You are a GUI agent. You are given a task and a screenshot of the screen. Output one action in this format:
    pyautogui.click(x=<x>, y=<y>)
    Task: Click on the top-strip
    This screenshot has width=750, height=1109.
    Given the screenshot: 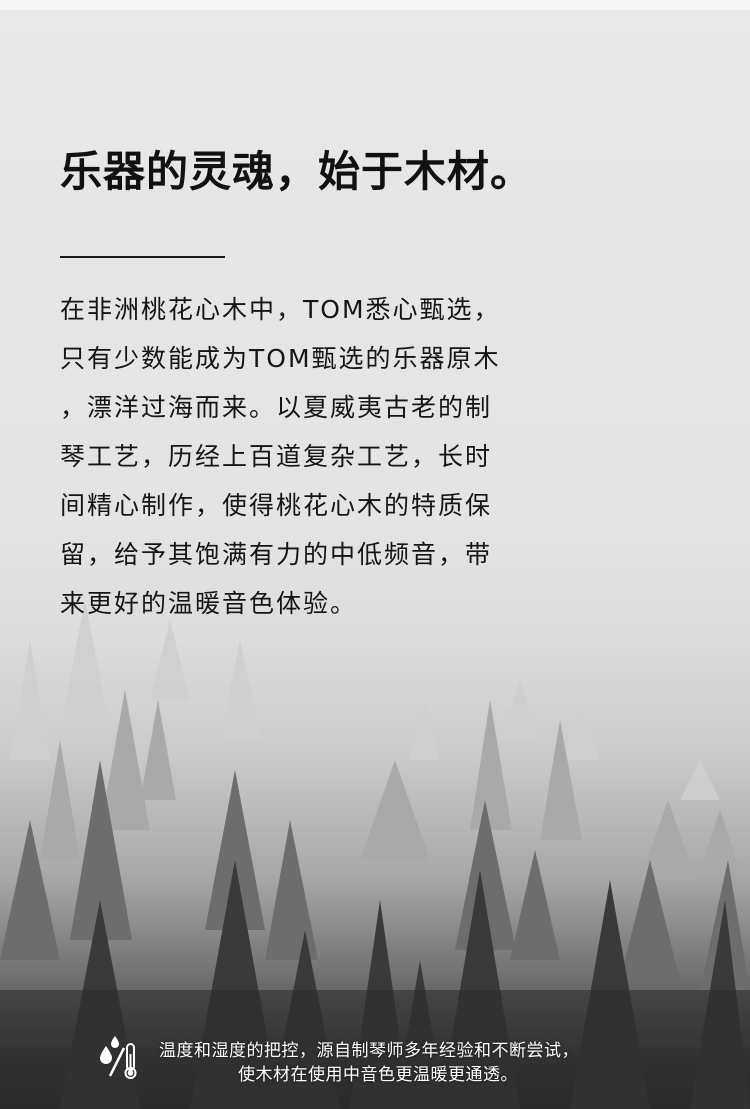 What is the action you would take?
    pyautogui.click(x=375, y=5)
    